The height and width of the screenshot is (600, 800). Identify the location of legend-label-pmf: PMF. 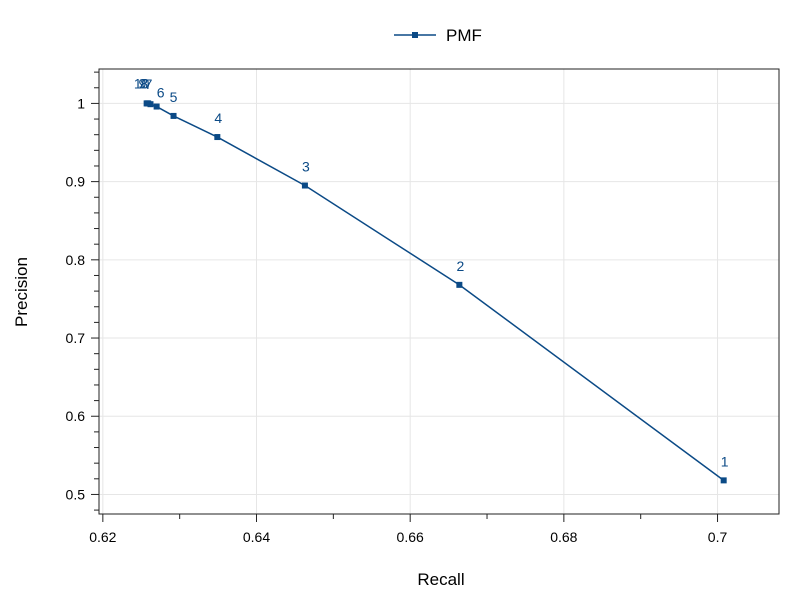
(464, 35).